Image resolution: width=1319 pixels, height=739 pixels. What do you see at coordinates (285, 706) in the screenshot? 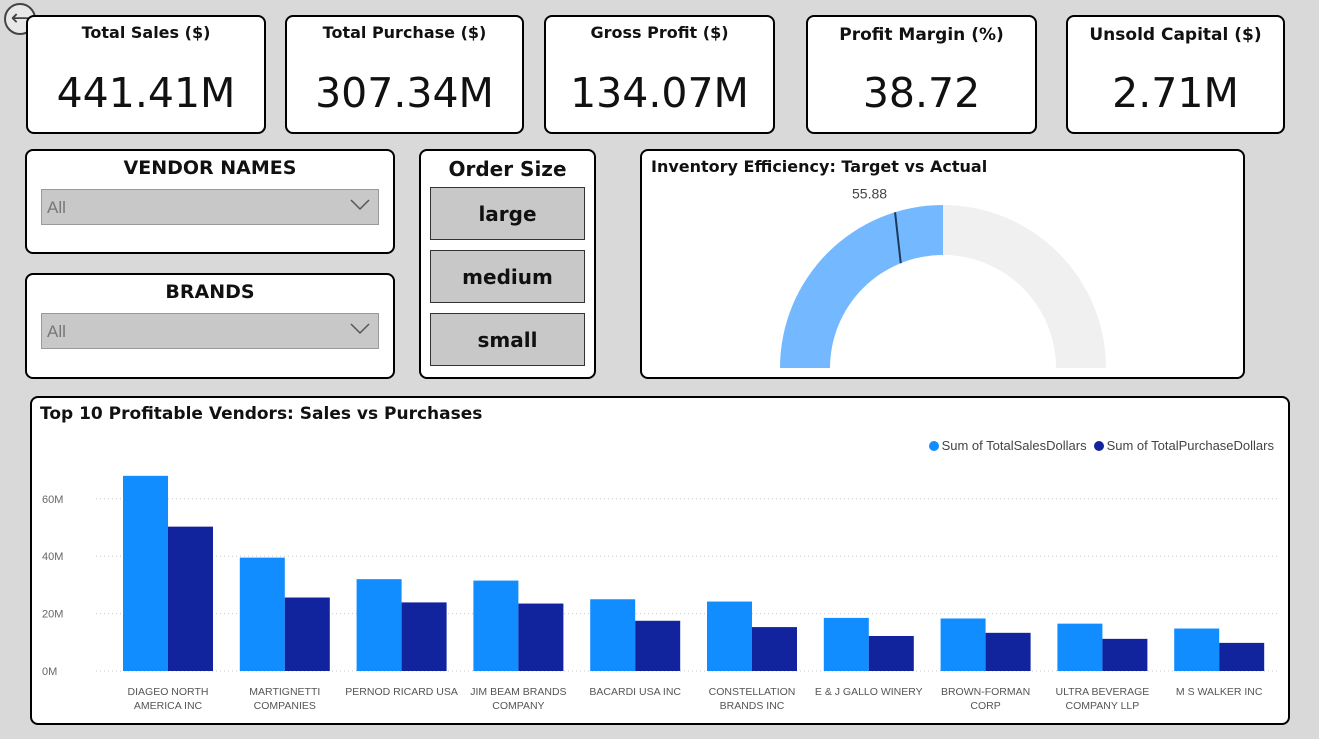
I see `x-tick-label: COMPANIES` at bounding box center [285, 706].